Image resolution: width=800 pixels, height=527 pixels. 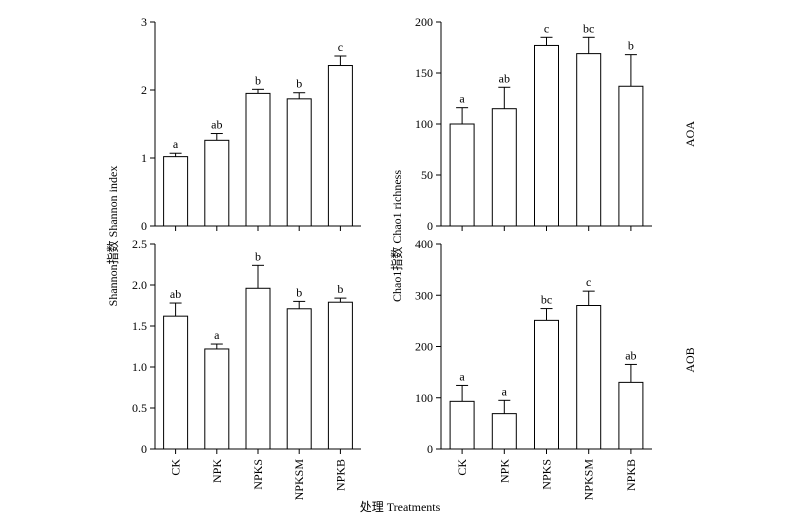 I want to click on shannon-aob-category-label: NPKSM, so click(x=299, y=480).